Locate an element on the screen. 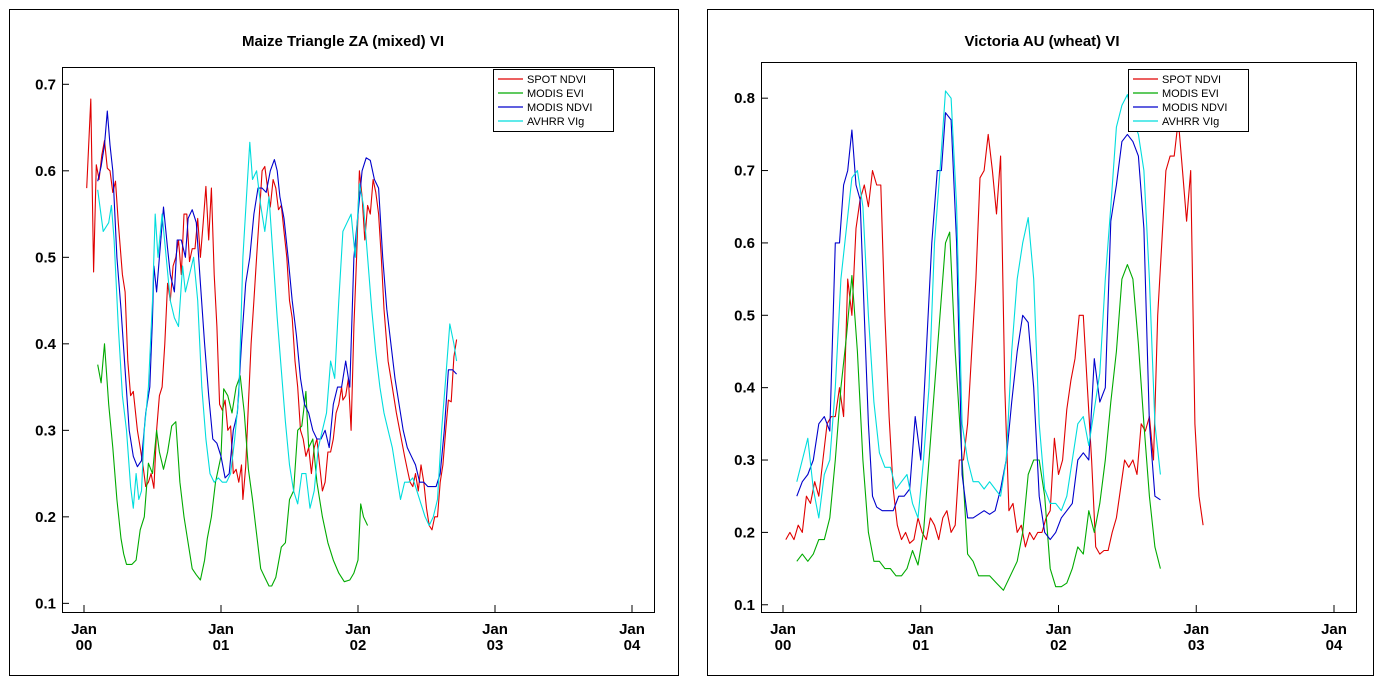 This screenshot has height=681, width=1374. y-tick-label: 0.8 is located at coordinates (744, 98).